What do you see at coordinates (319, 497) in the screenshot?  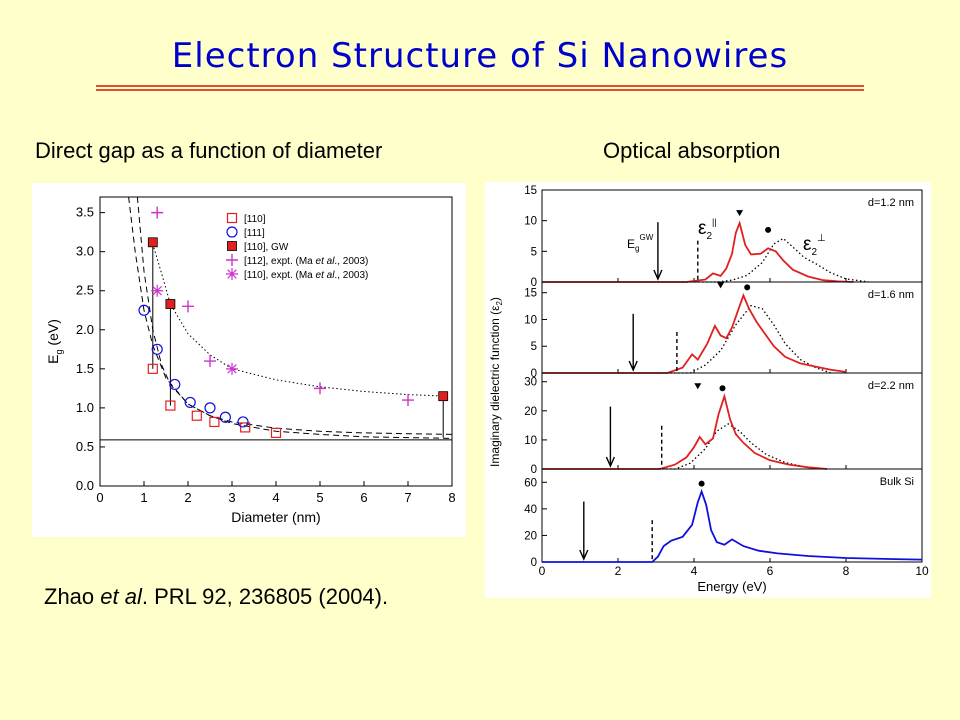 I see `x-tick-label: 5` at bounding box center [319, 497].